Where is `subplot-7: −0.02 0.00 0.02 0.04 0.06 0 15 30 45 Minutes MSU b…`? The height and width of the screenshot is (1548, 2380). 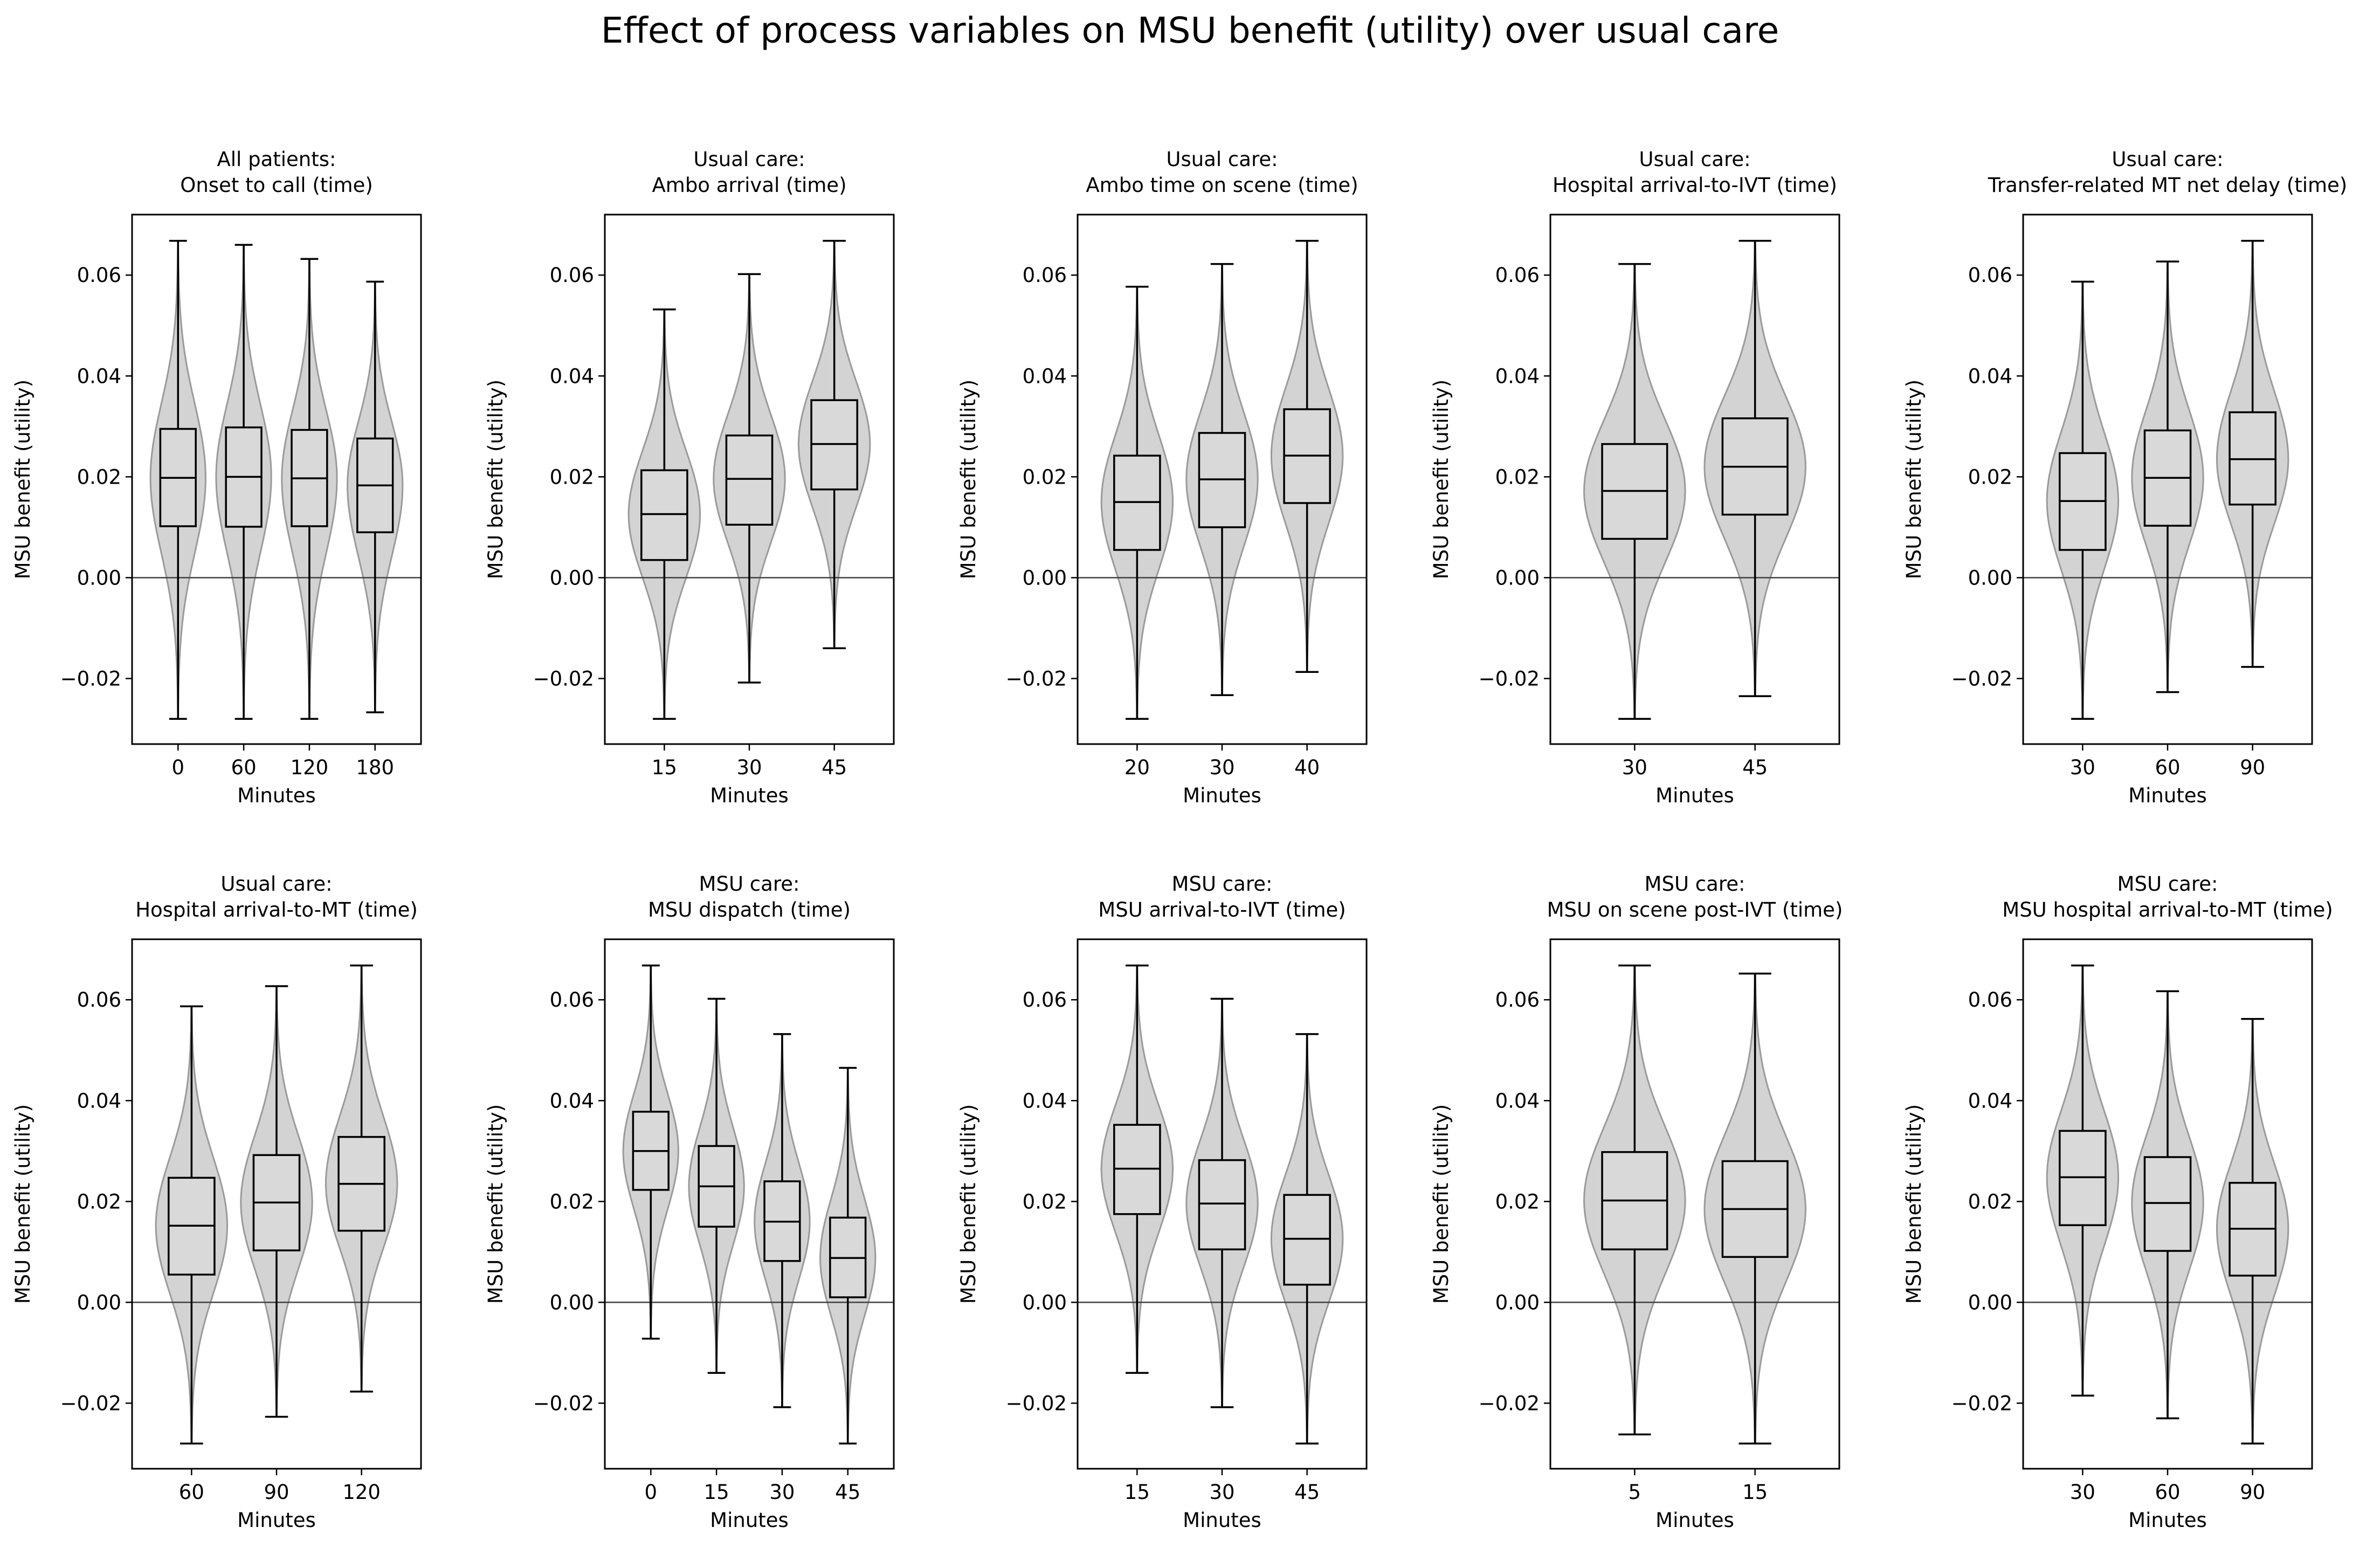 subplot-7: −0.02 0.00 0.02 0.04 0.06 0 15 30 45 Minutes MSU b… is located at coordinates (689, 1202).